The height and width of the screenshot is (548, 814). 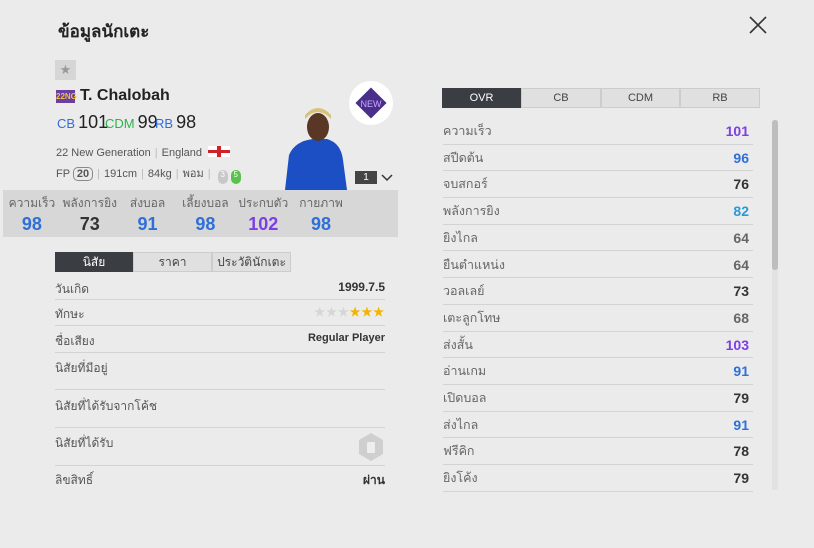 What do you see at coordinates (741, 157) in the screenshot?
I see `stat-value: 96` at bounding box center [741, 157].